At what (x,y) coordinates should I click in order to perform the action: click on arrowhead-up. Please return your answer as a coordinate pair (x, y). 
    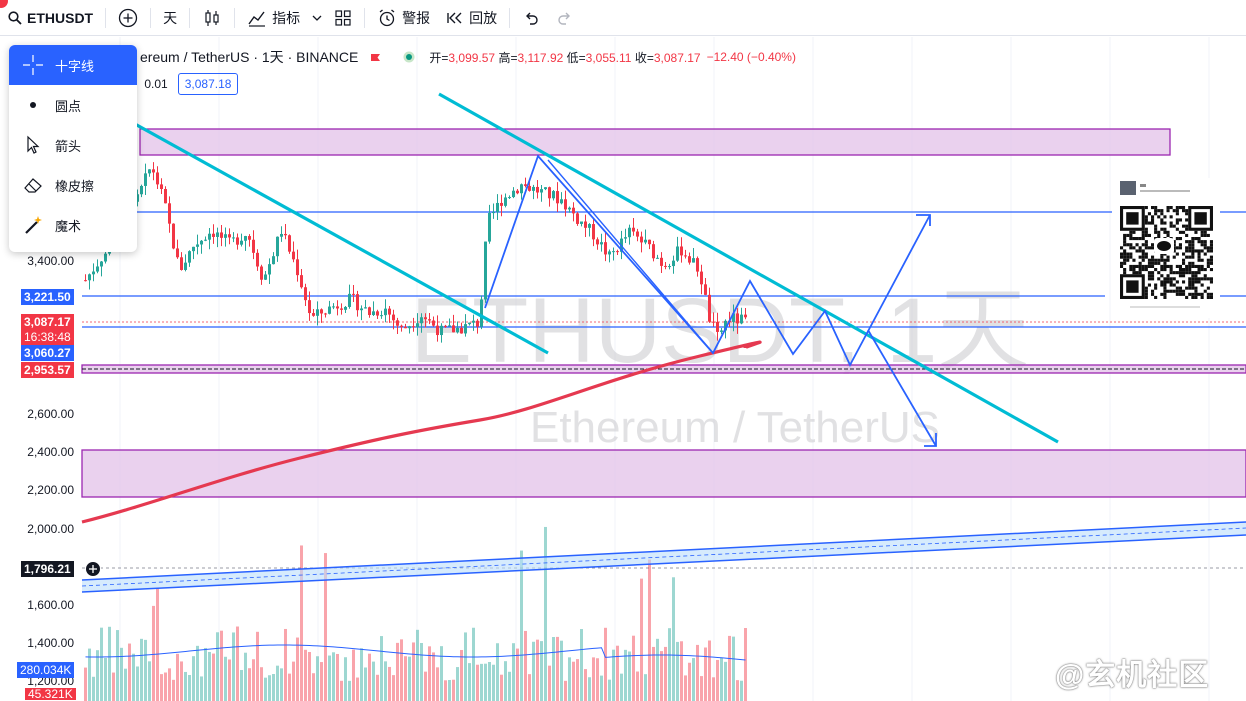
    Looking at the image, I should click on (923, 220).